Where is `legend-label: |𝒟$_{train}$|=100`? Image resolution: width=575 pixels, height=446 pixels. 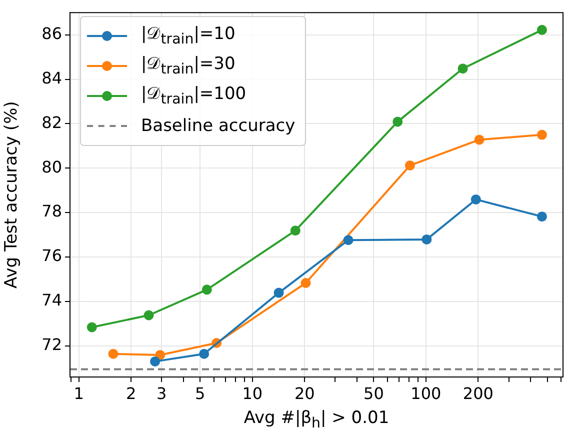 legend-label: |𝒟$_{train}$|=100 is located at coordinates (193, 96).